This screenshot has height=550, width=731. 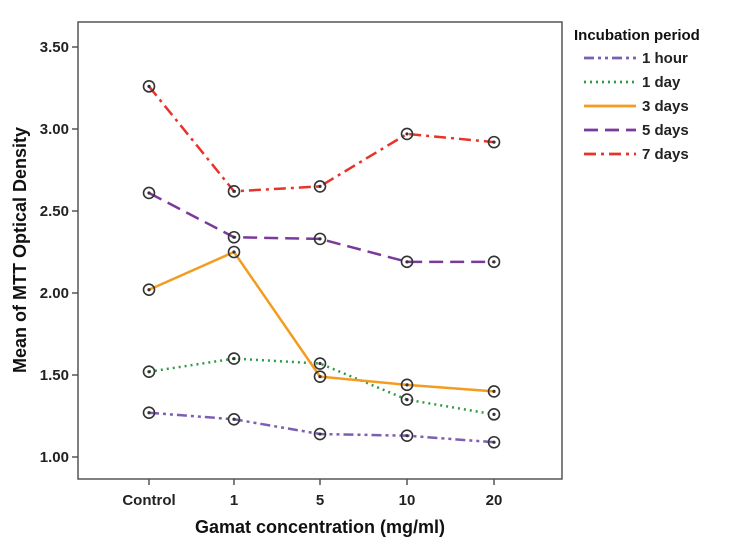 I want to click on legend-label: 5 days, so click(x=665, y=130).